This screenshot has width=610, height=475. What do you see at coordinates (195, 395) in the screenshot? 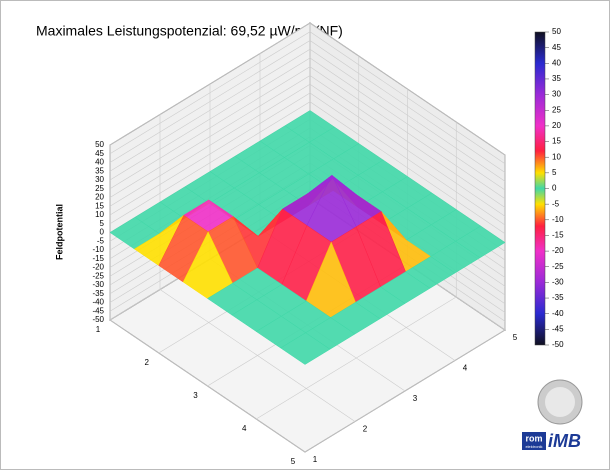
I see `x-tick-label: 3` at bounding box center [195, 395].